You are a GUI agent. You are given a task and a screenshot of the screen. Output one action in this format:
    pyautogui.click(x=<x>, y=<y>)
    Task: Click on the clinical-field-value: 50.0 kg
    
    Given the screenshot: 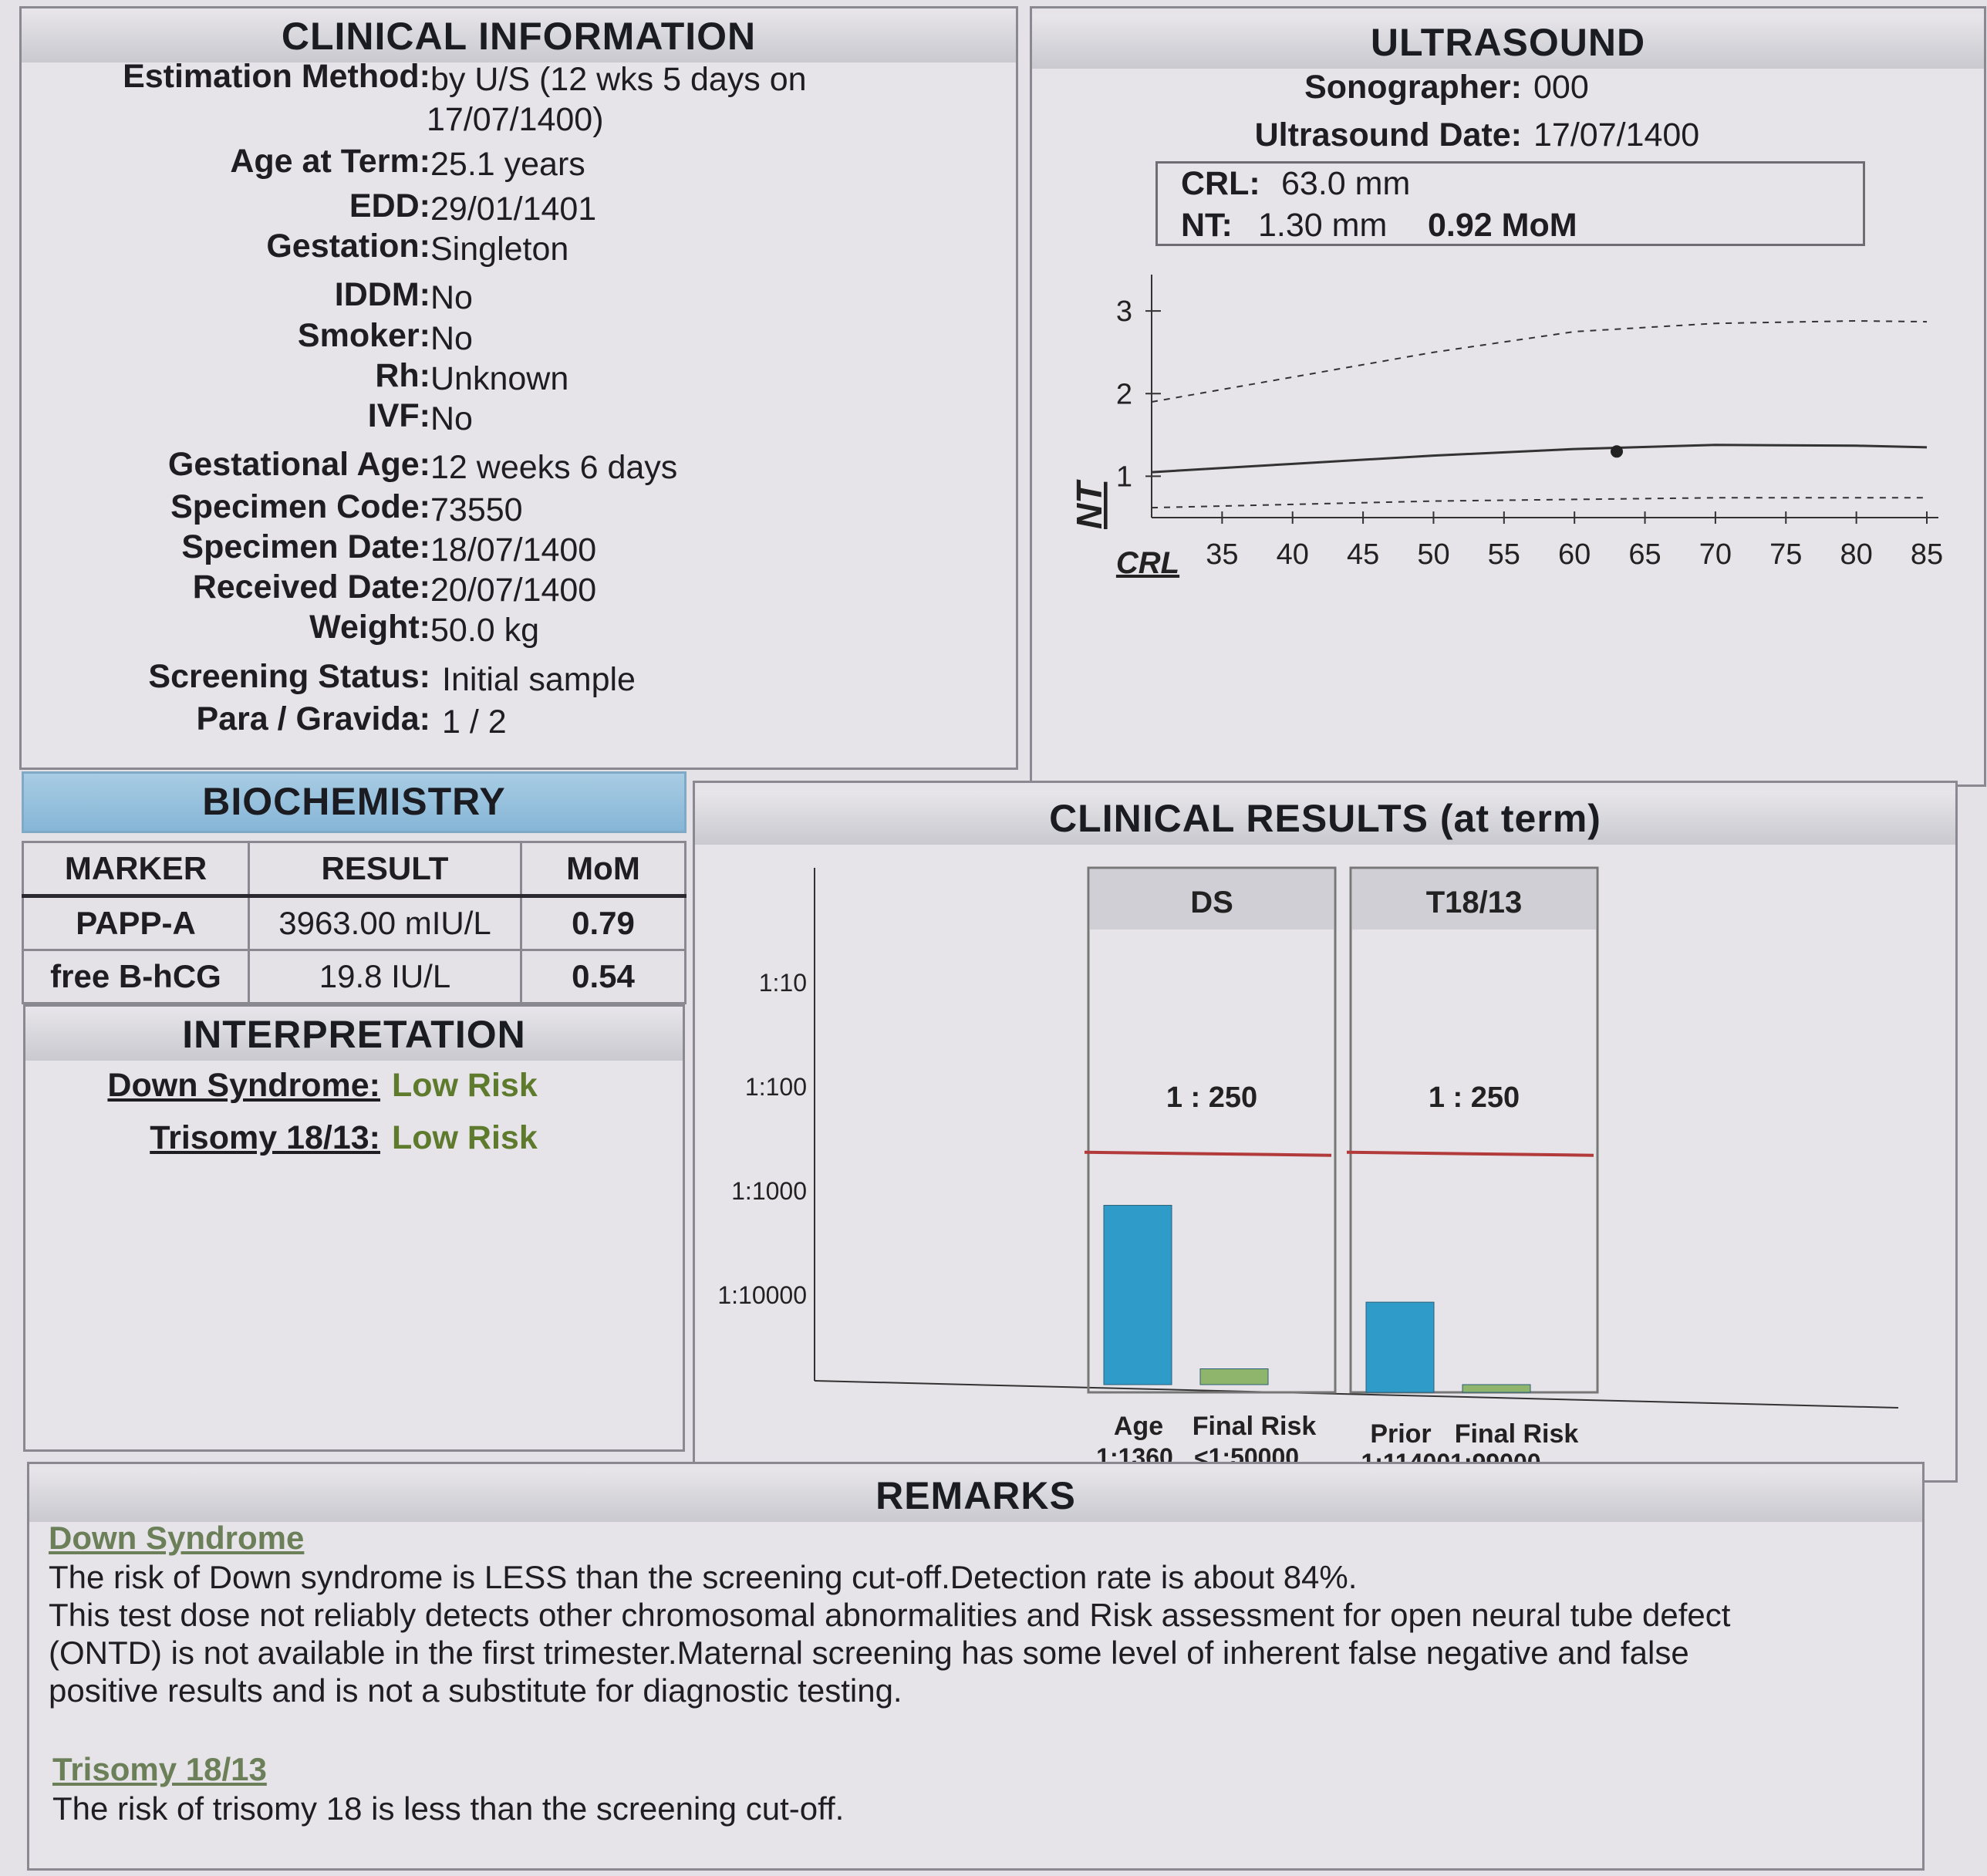 What is the action you would take?
    pyautogui.click(x=485, y=630)
    